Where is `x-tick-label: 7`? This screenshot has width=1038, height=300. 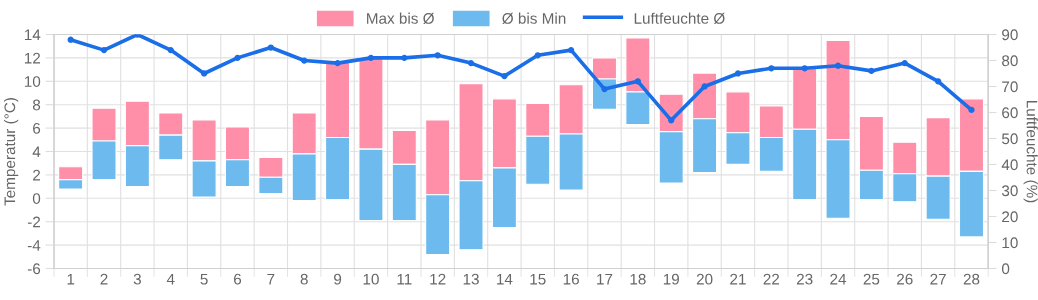
x-tick-label: 7 is located at coordinates (271, 279).